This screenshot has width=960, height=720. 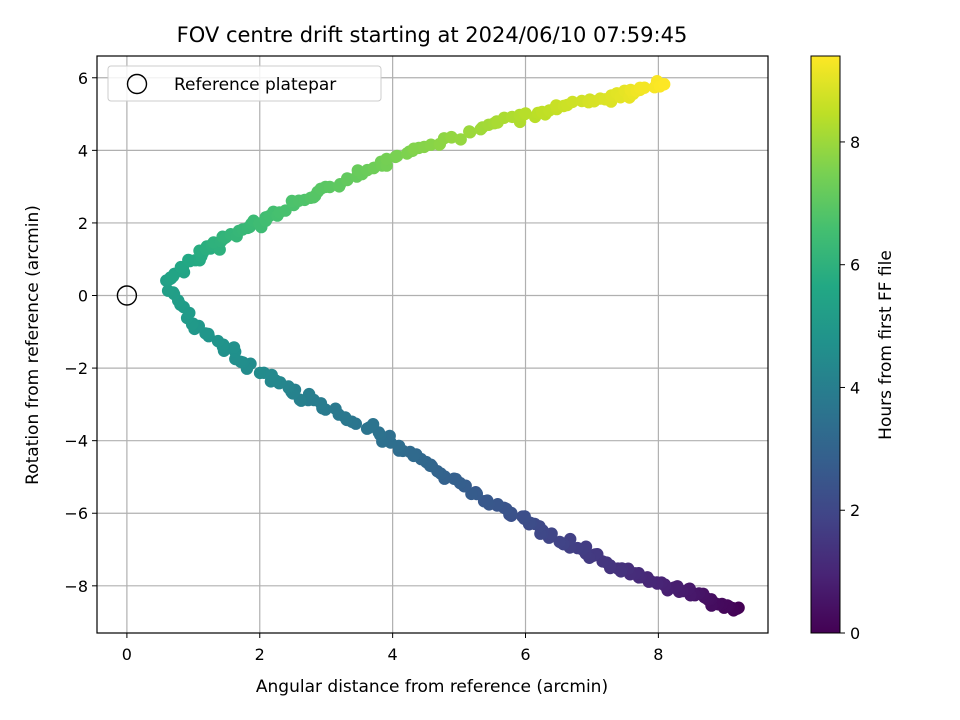 I want to click on y-tick-label: −2, so click(x=76, y=368).